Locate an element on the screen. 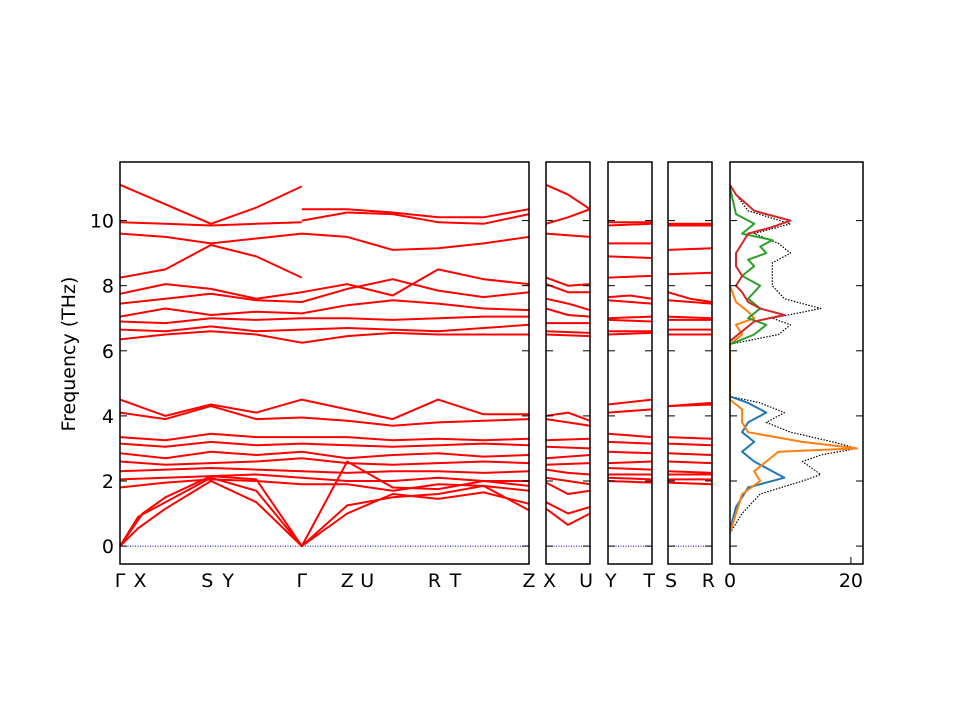 The width and height of the screenshot is (960, 720). kpoint-label: T is located at coordinates (648, 581).